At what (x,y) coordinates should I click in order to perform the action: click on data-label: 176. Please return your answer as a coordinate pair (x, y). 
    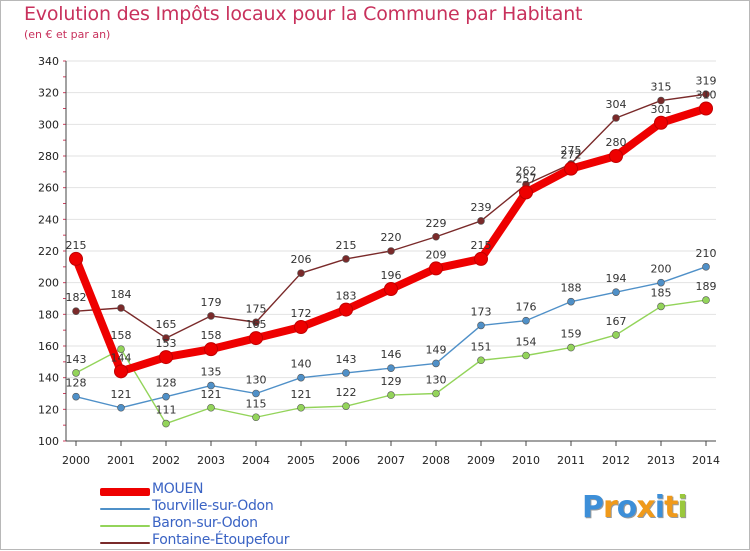
    Looking at the image, I should click on (526, 307).